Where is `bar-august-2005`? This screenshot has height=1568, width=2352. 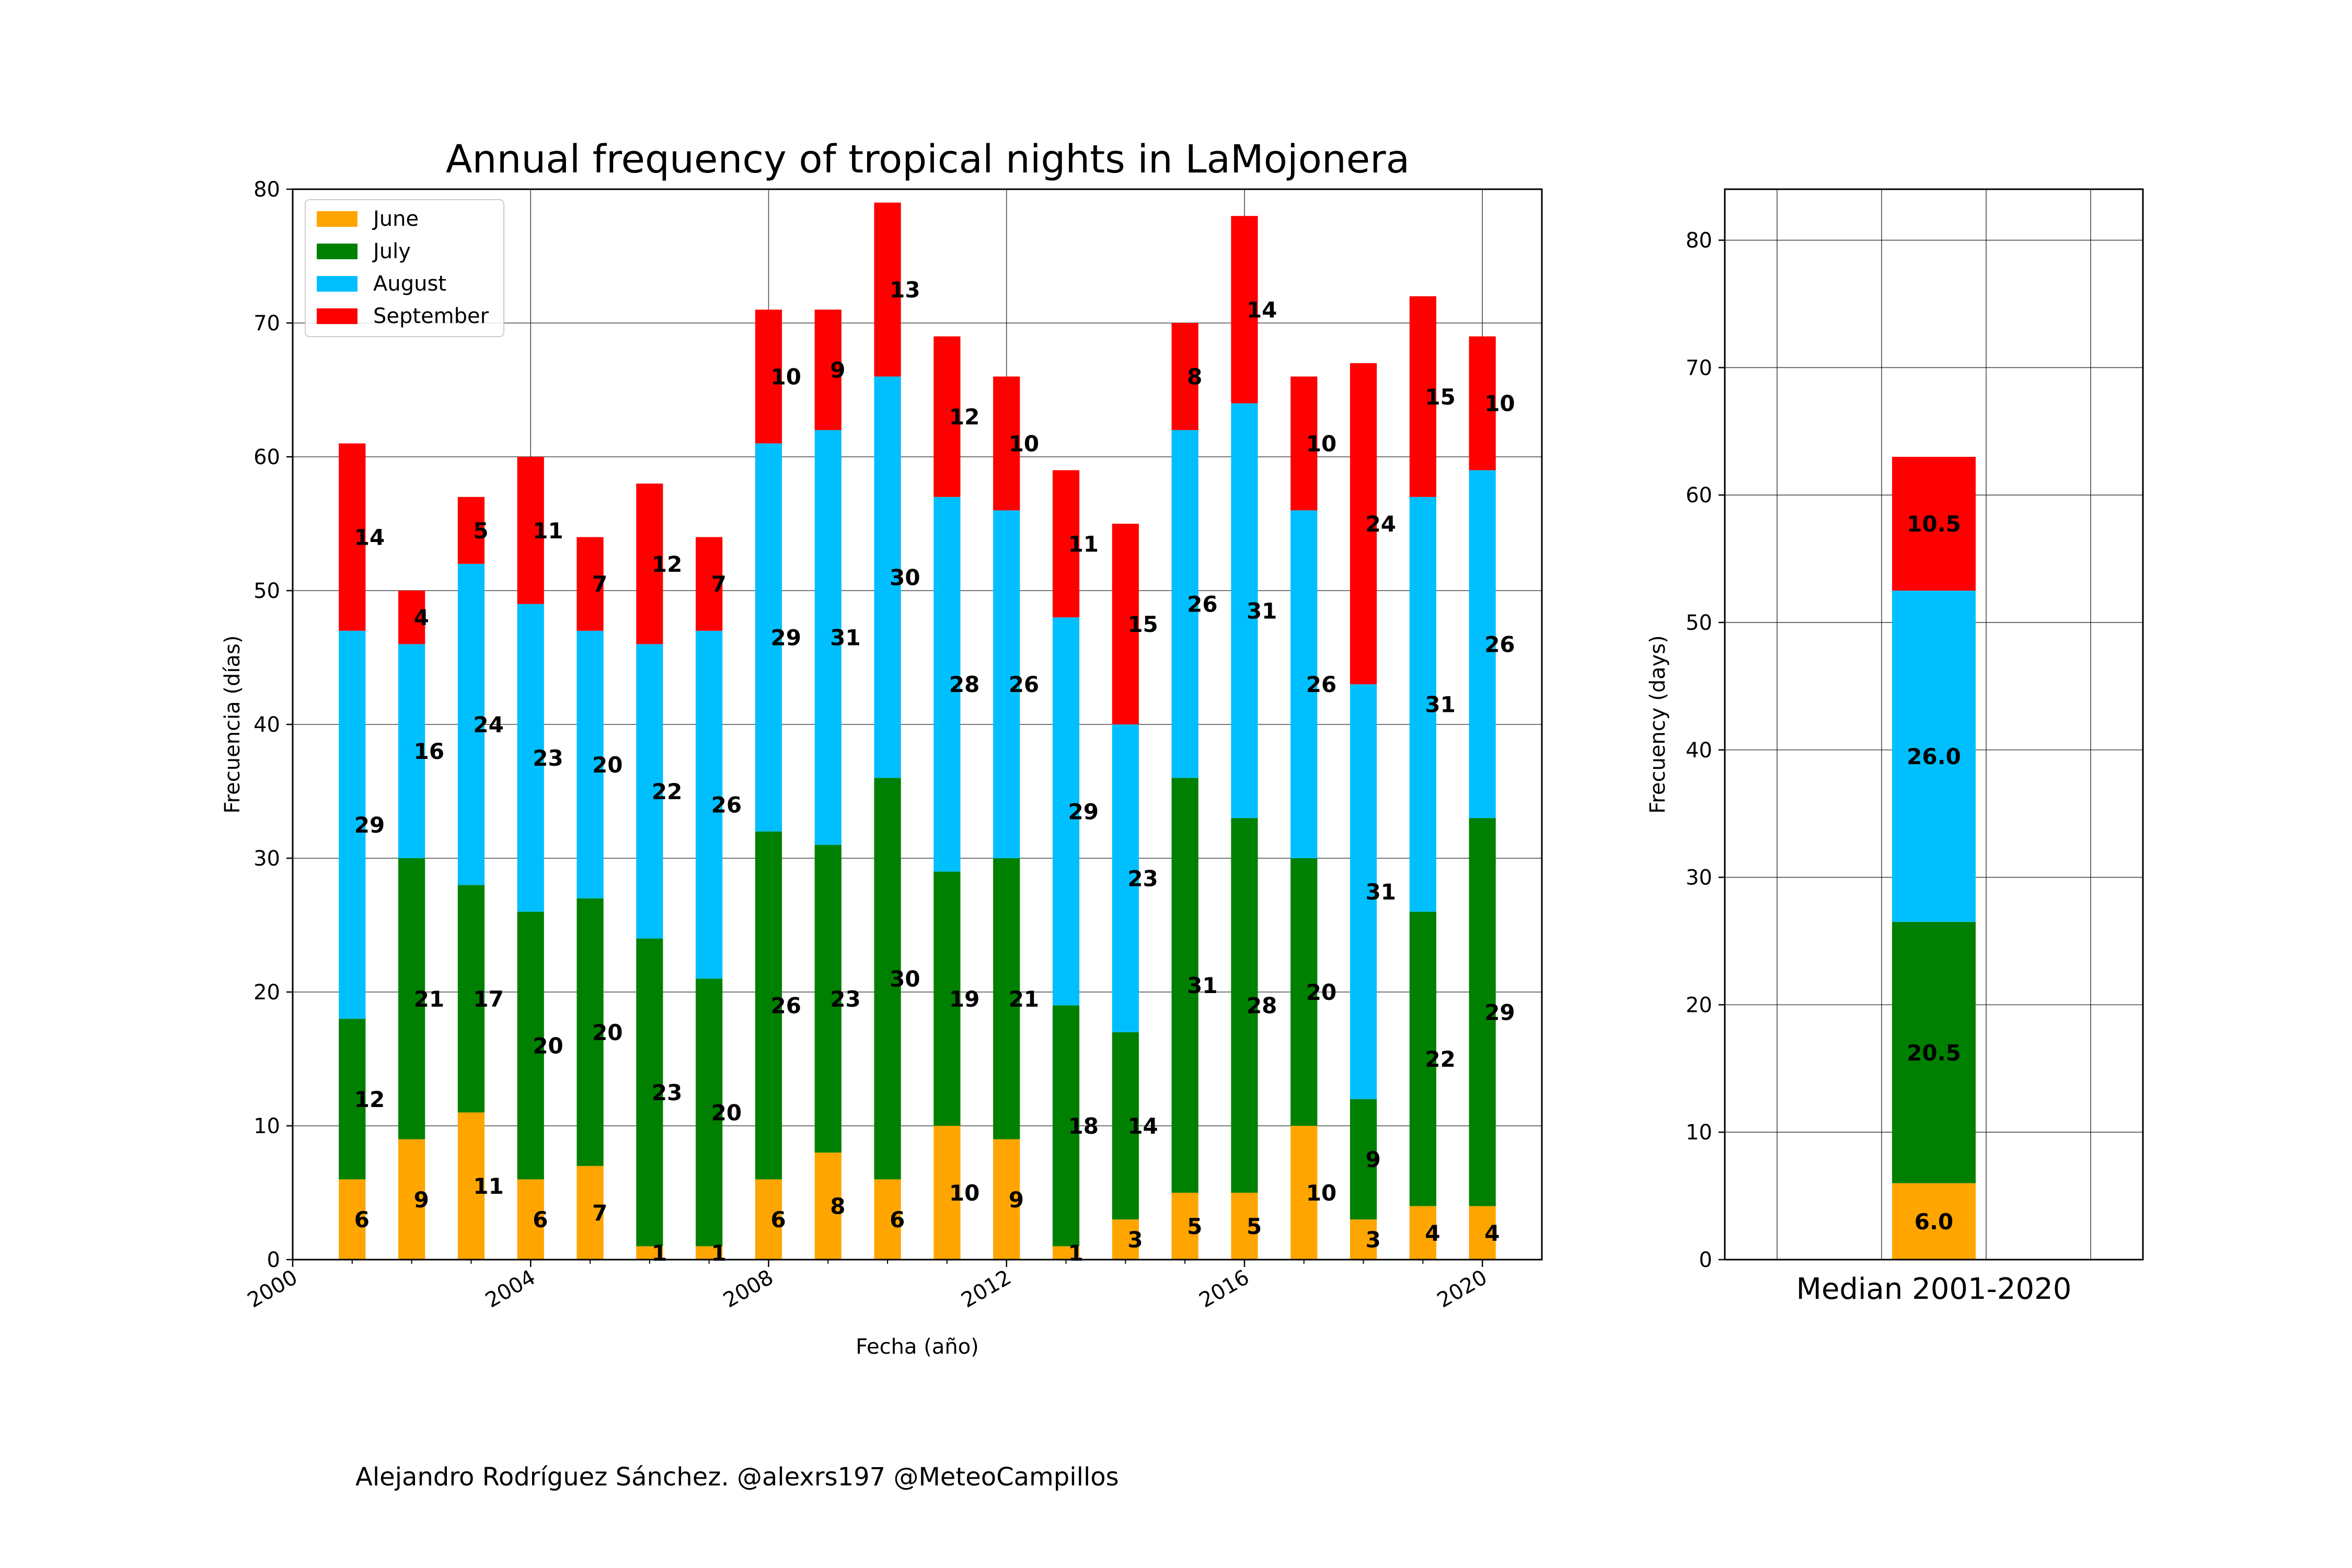 bar-august-2005 is located at coordinates (590, 764).